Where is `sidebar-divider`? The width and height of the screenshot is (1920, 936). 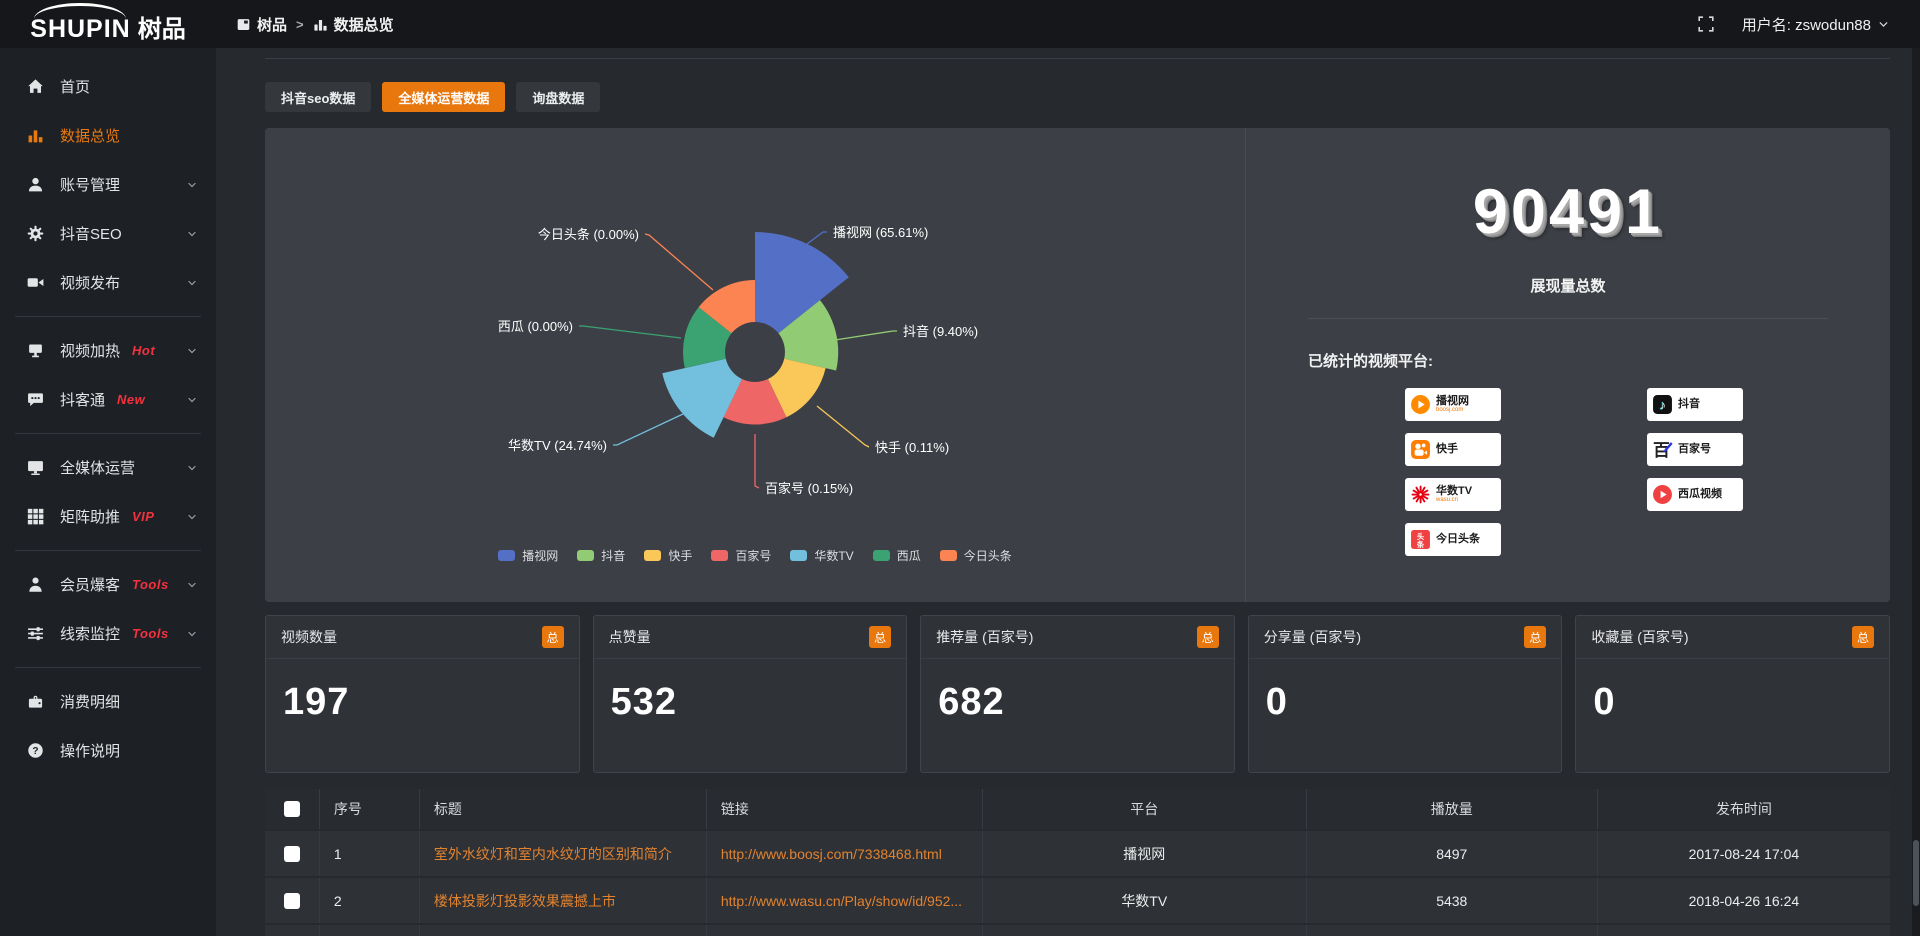
sidebar-divider is located at coordinates (108, 433).